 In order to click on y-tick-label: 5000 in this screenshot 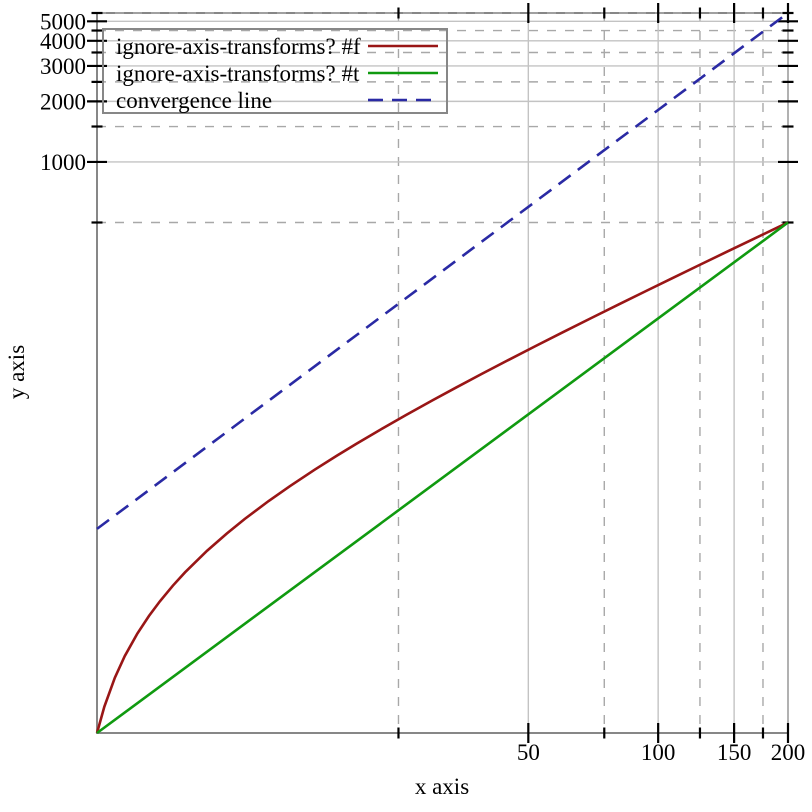, I will do `click(63, 21)`.